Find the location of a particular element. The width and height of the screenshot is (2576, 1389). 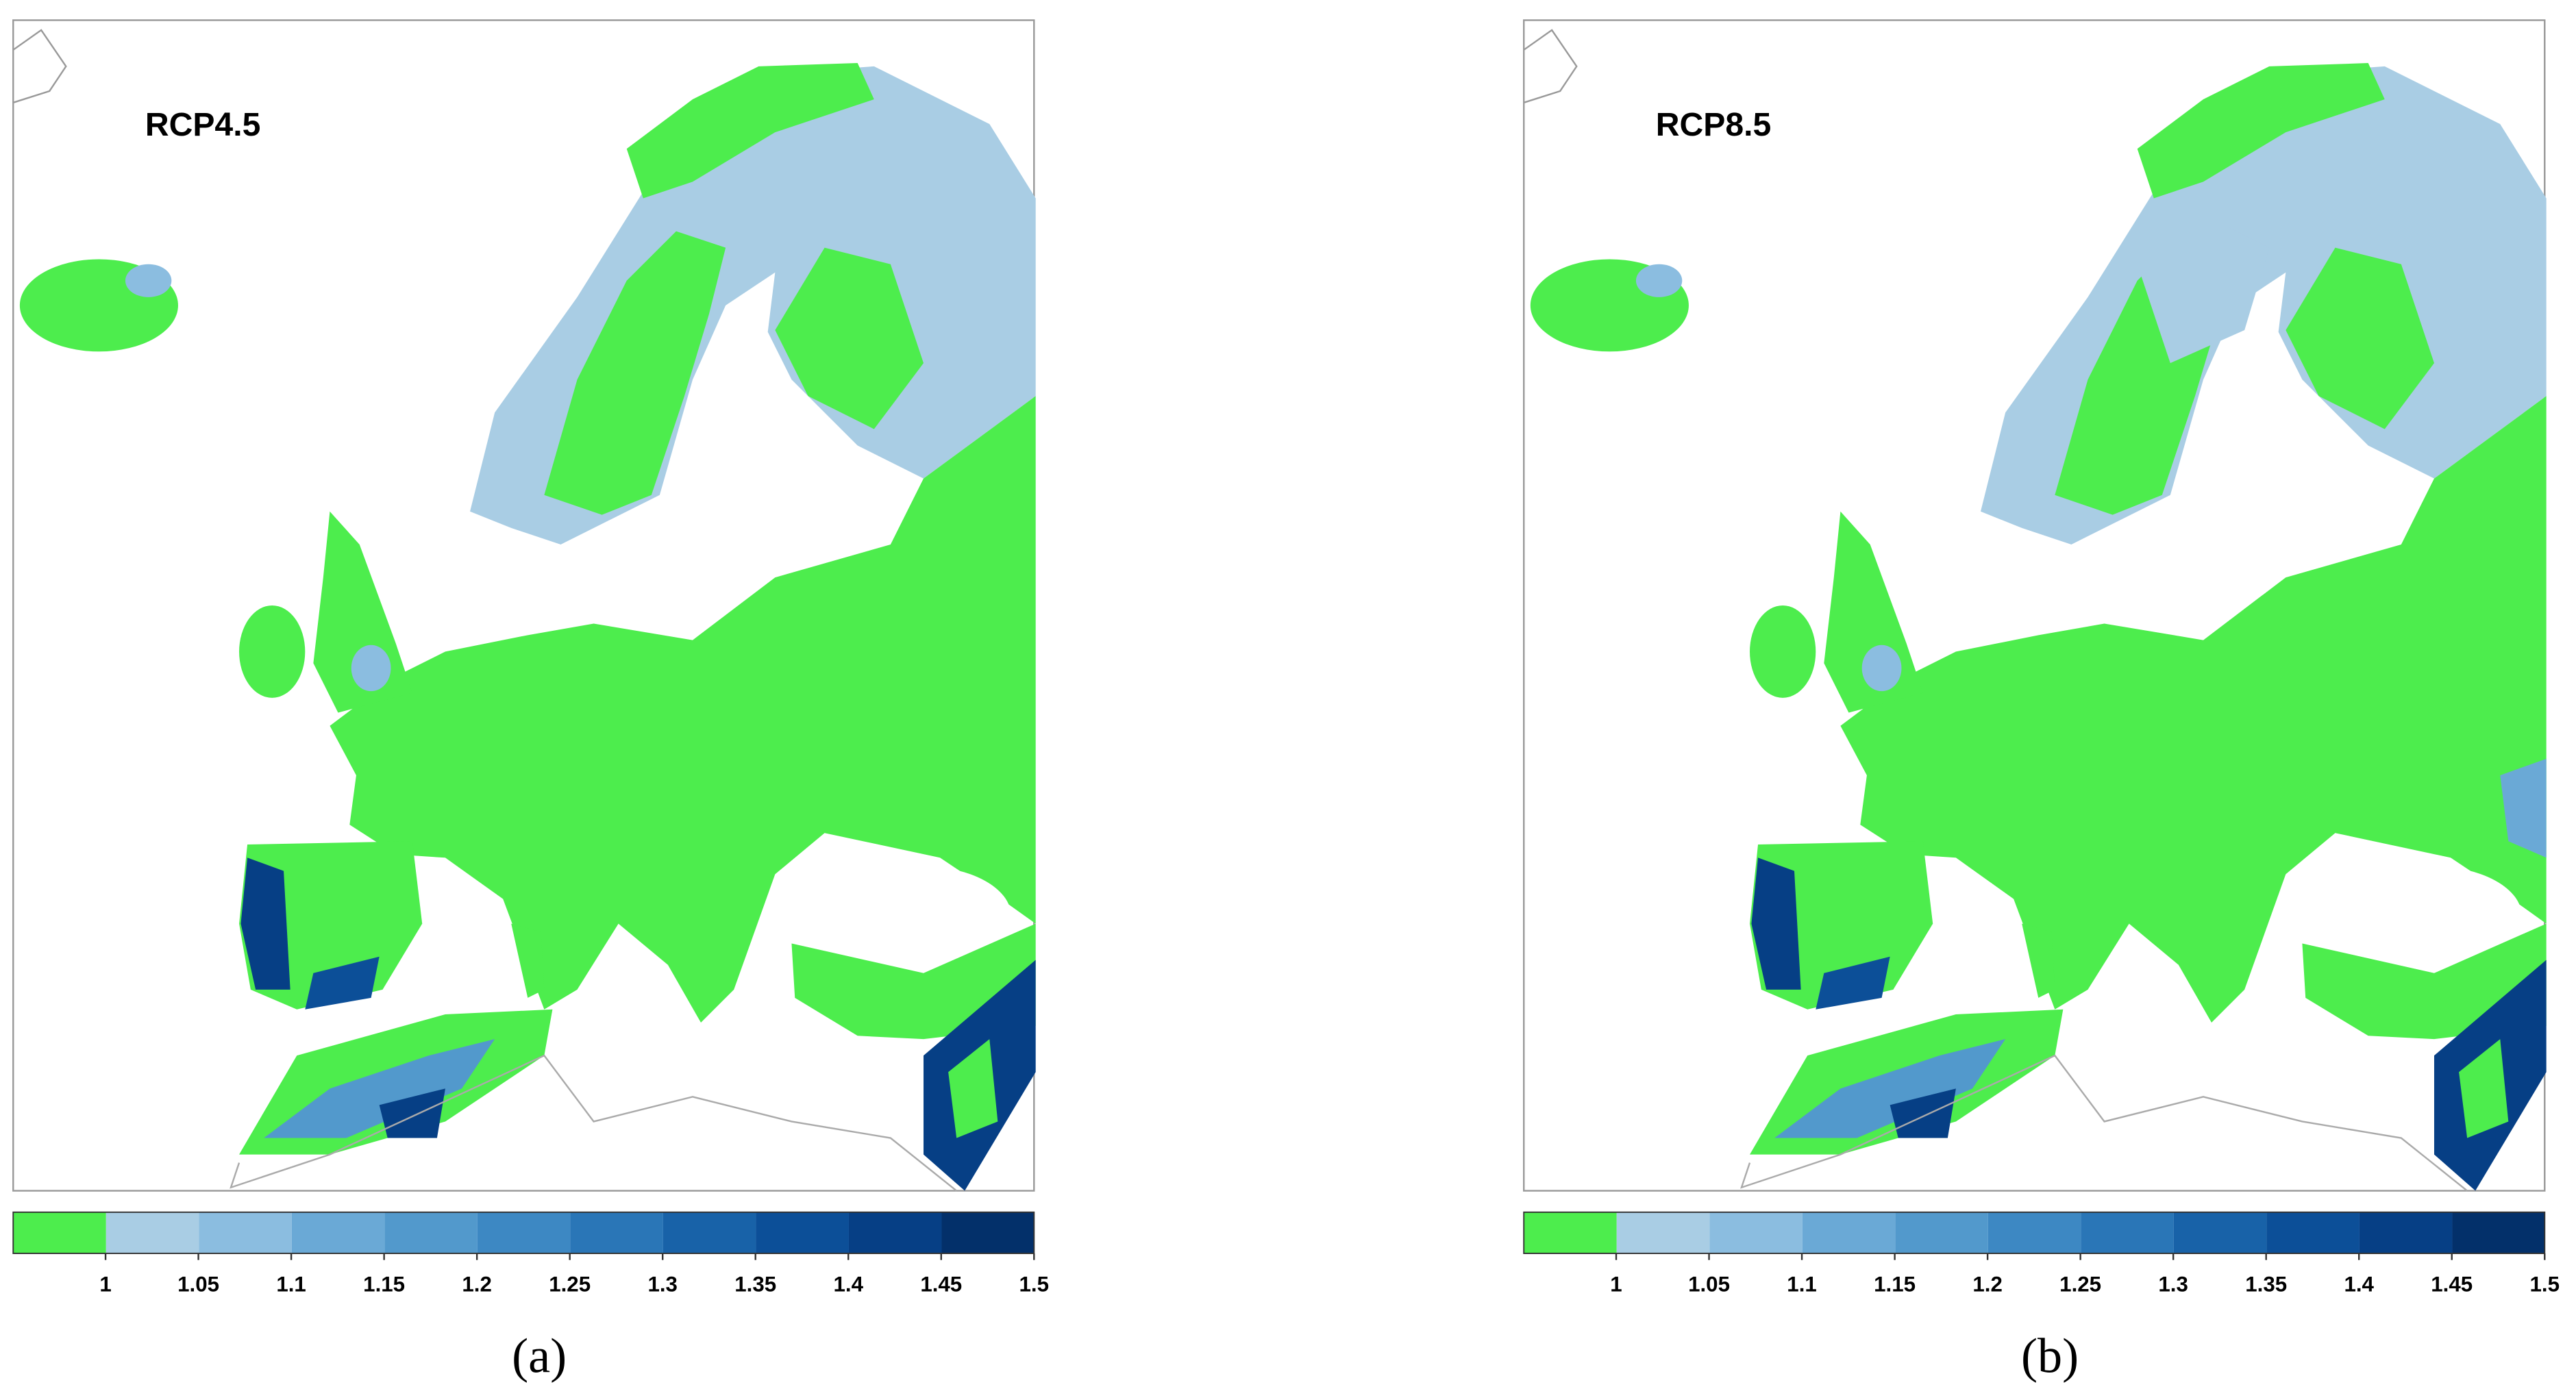

panel-label: RCP4.5 is located at coordinates (203, 124).